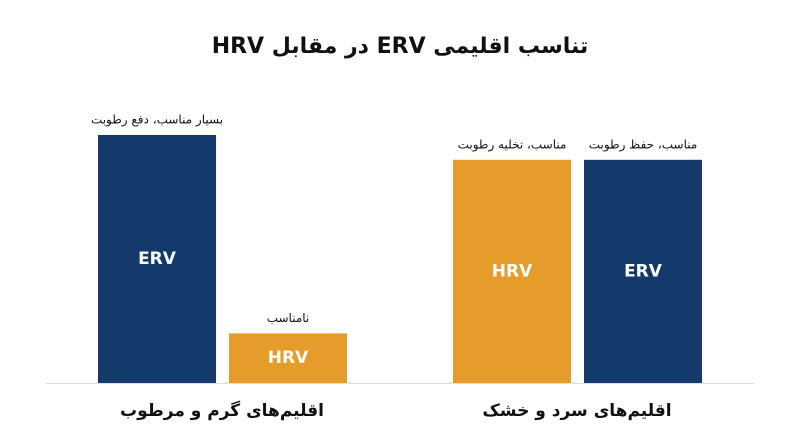 This screenshot has width=800, height=447. Describe the element at coordinates (643, 144) in the screenshot. I see `bar-annotation: مناسب، حفظ رطوبت` at that location.